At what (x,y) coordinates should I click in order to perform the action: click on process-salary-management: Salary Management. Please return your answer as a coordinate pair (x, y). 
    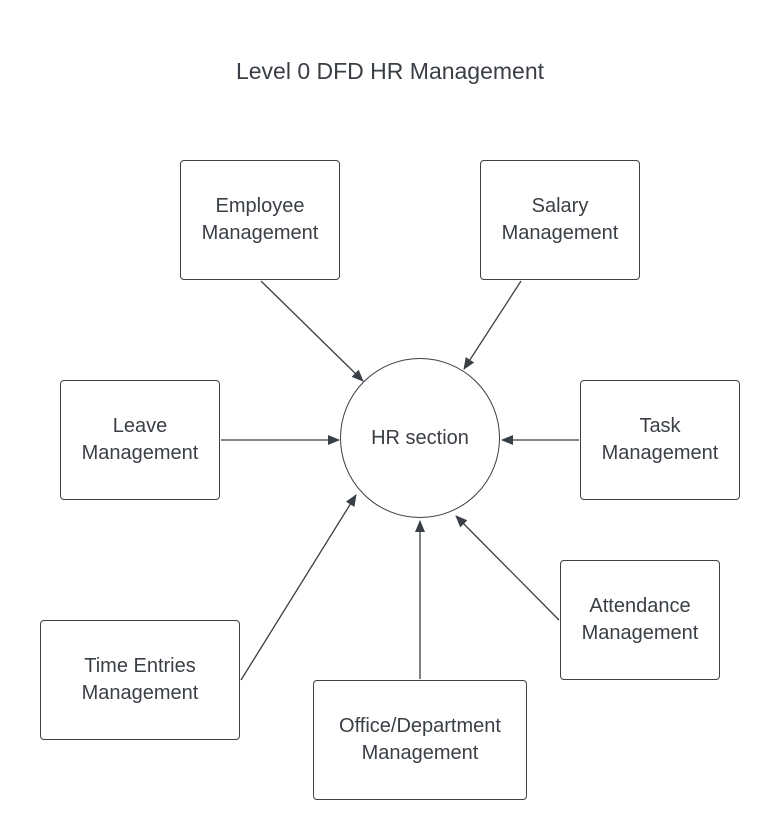
    Looking at the image, I should click on (560, 220).